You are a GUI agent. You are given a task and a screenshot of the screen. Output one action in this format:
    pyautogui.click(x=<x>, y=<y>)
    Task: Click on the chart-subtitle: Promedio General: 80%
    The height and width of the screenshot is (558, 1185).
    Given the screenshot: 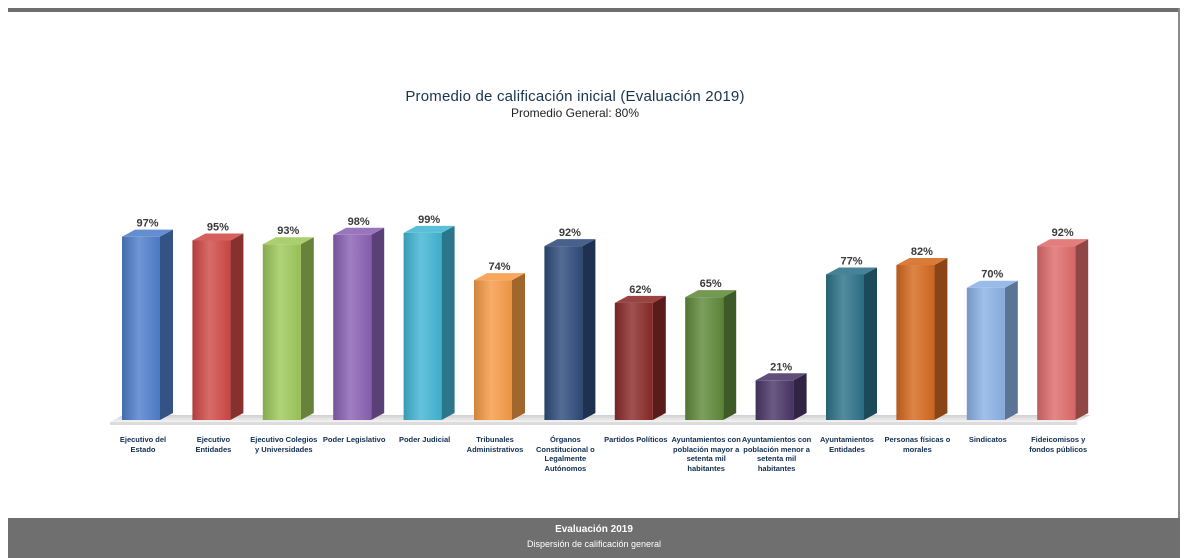 What is the action you would take?
    pyautogui.click(x=575, y=113)
    